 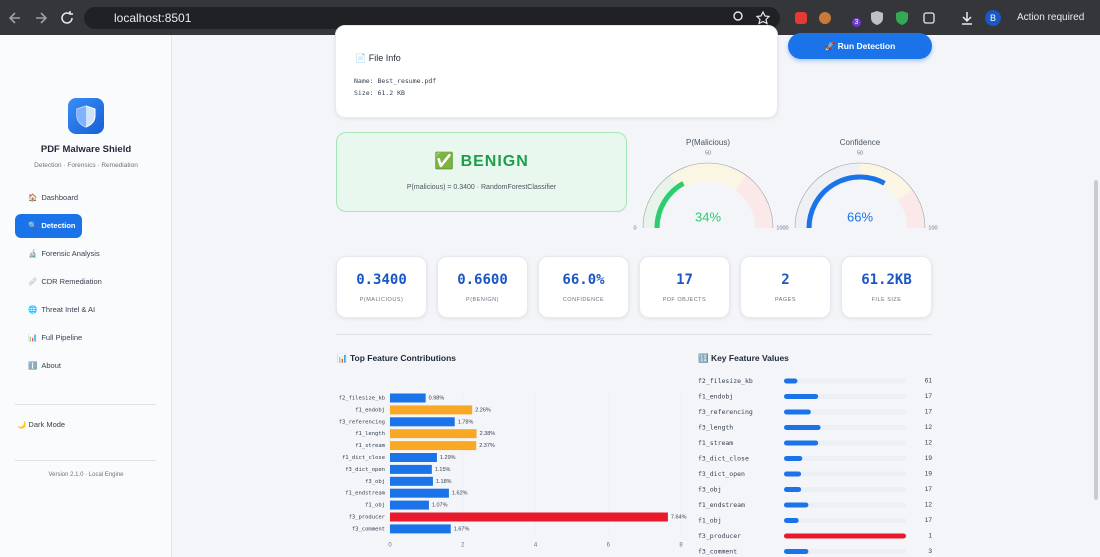 I want to click on file-name-row: Name: Best_resume.pdf, so click(x=395, y=81).